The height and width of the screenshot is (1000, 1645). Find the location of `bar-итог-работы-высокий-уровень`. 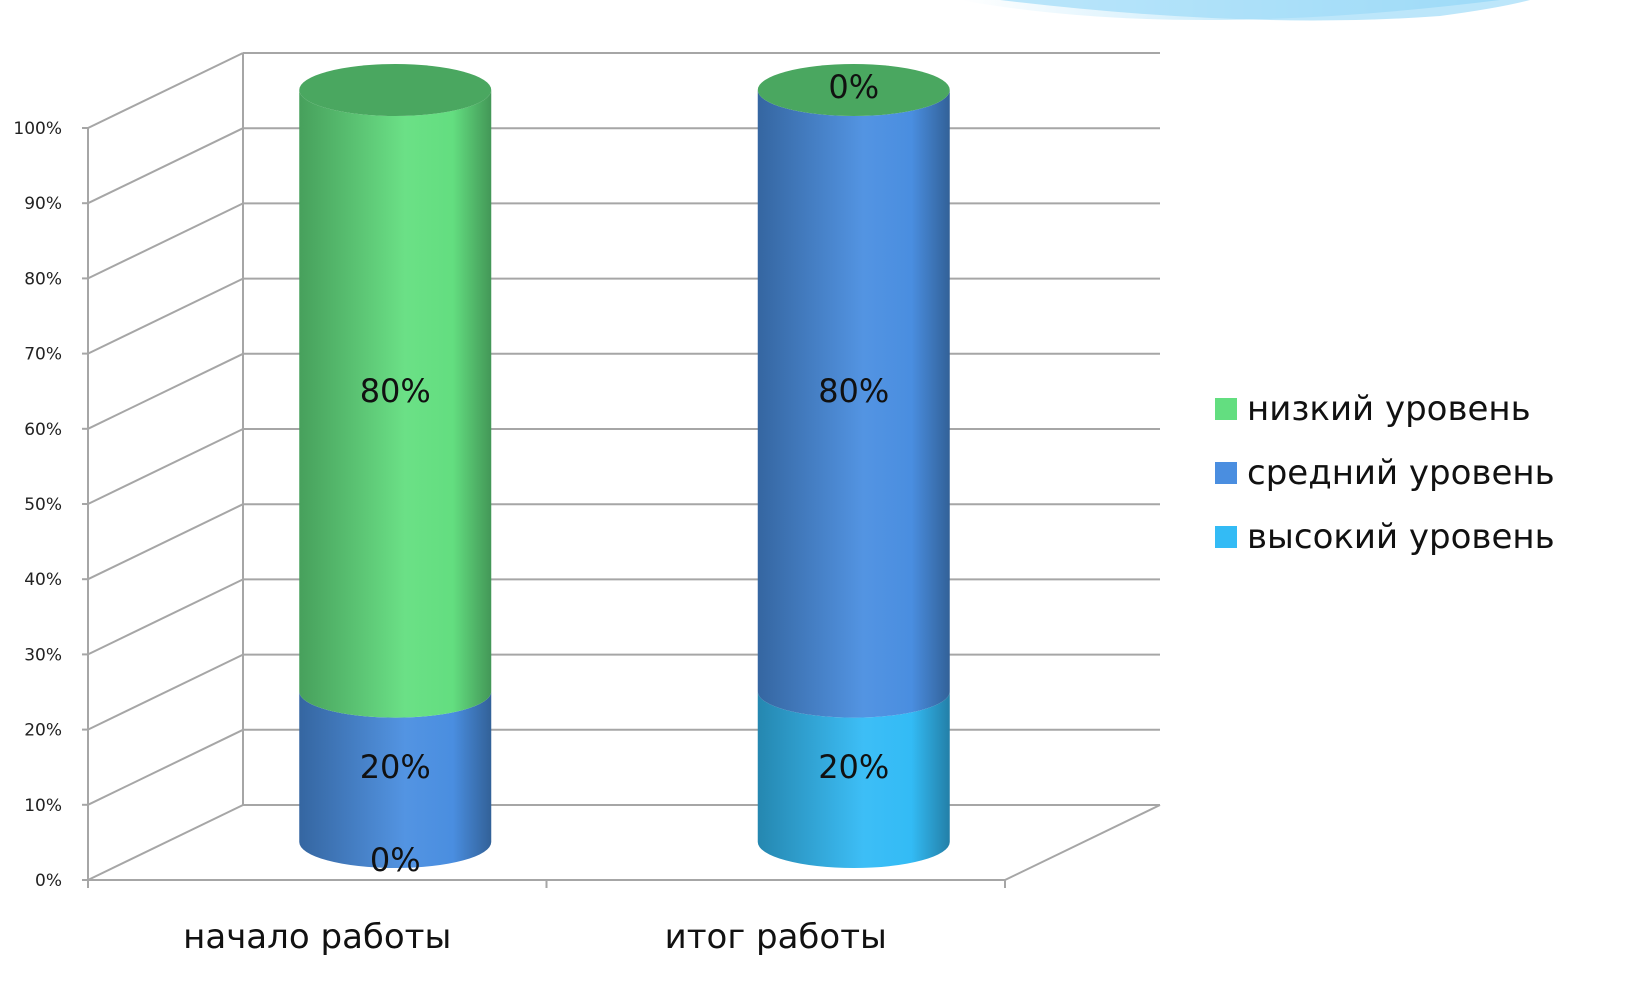

bar-итог-работы-высокий-уровень is located at coordinates (853, 780).